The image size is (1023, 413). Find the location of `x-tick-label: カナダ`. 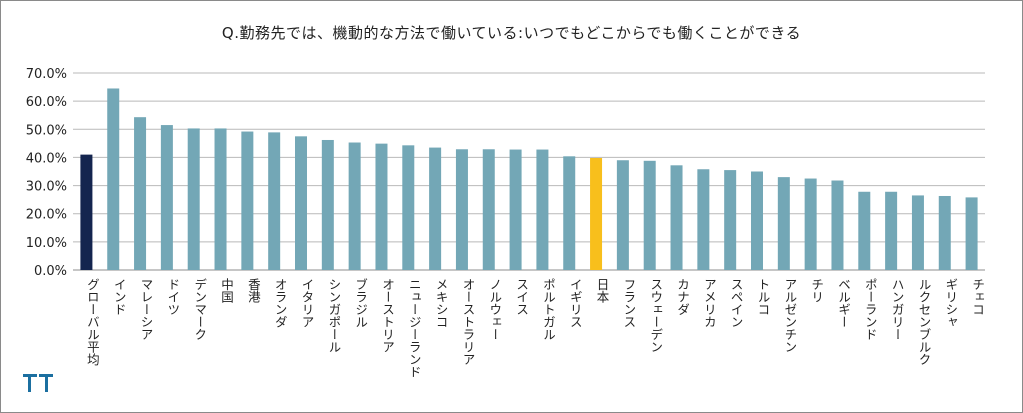

x-tick-label: カナダ is located at coordinates (682, 297).